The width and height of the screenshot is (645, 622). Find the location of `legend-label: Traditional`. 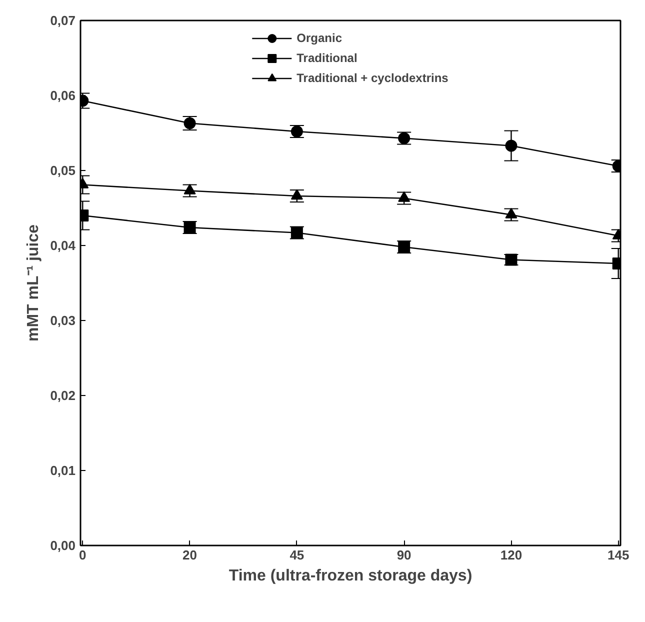

legend-label: Traditional is located at coordinates (327, 58).